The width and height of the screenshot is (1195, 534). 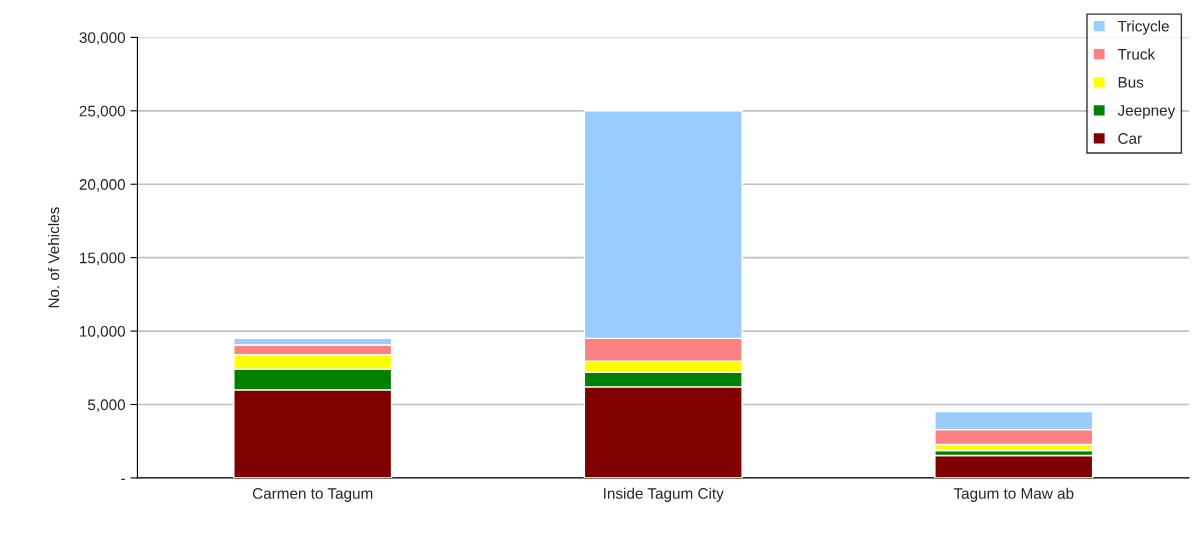 I want to click on legend-label: Bus, so click(x=1131, y=82).